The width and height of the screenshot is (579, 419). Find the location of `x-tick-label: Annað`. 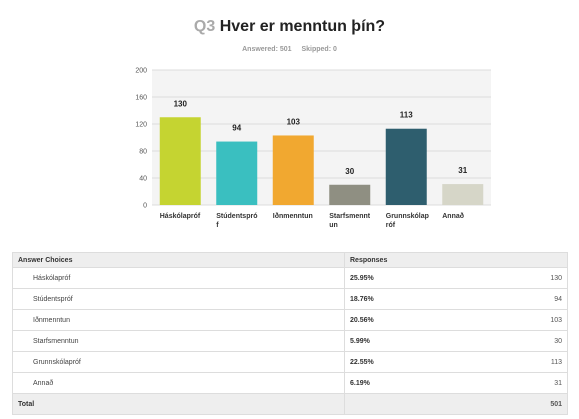

x-tick-label: Annað is located at coordinates (453, 216).